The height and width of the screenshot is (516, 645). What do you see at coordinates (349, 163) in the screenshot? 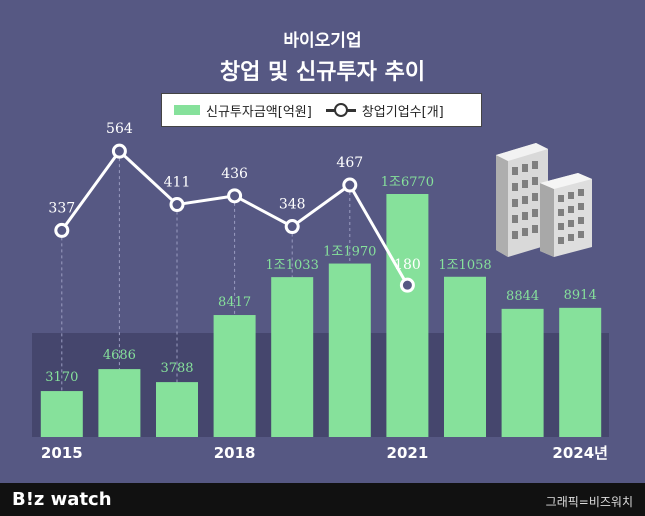
I see `line-value-label: 467` at bounding box center [349, 163].